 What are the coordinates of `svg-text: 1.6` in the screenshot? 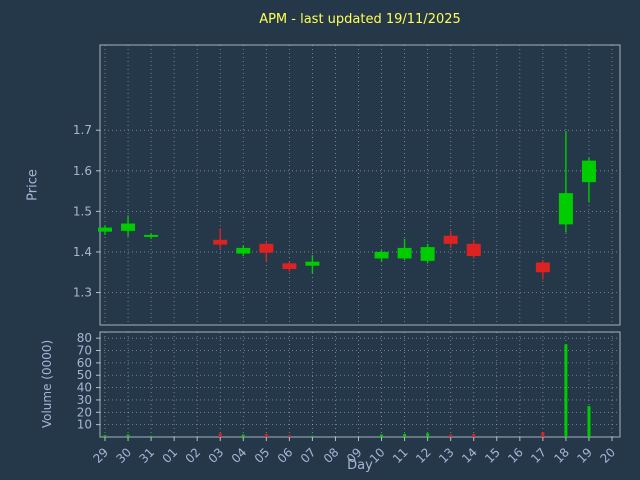 It's located at (82, 171).